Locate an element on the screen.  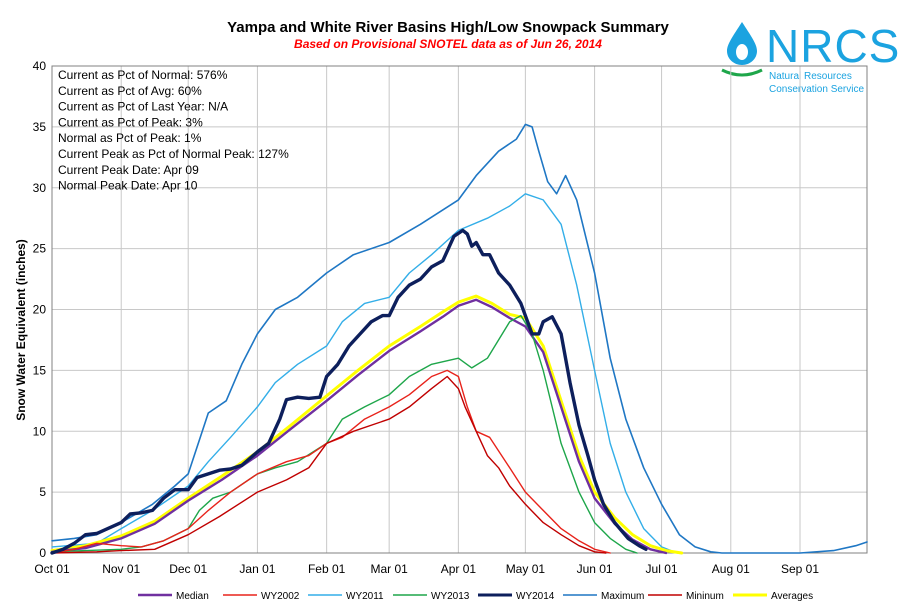
water-drop-icon is located at coordinates (742, 49).